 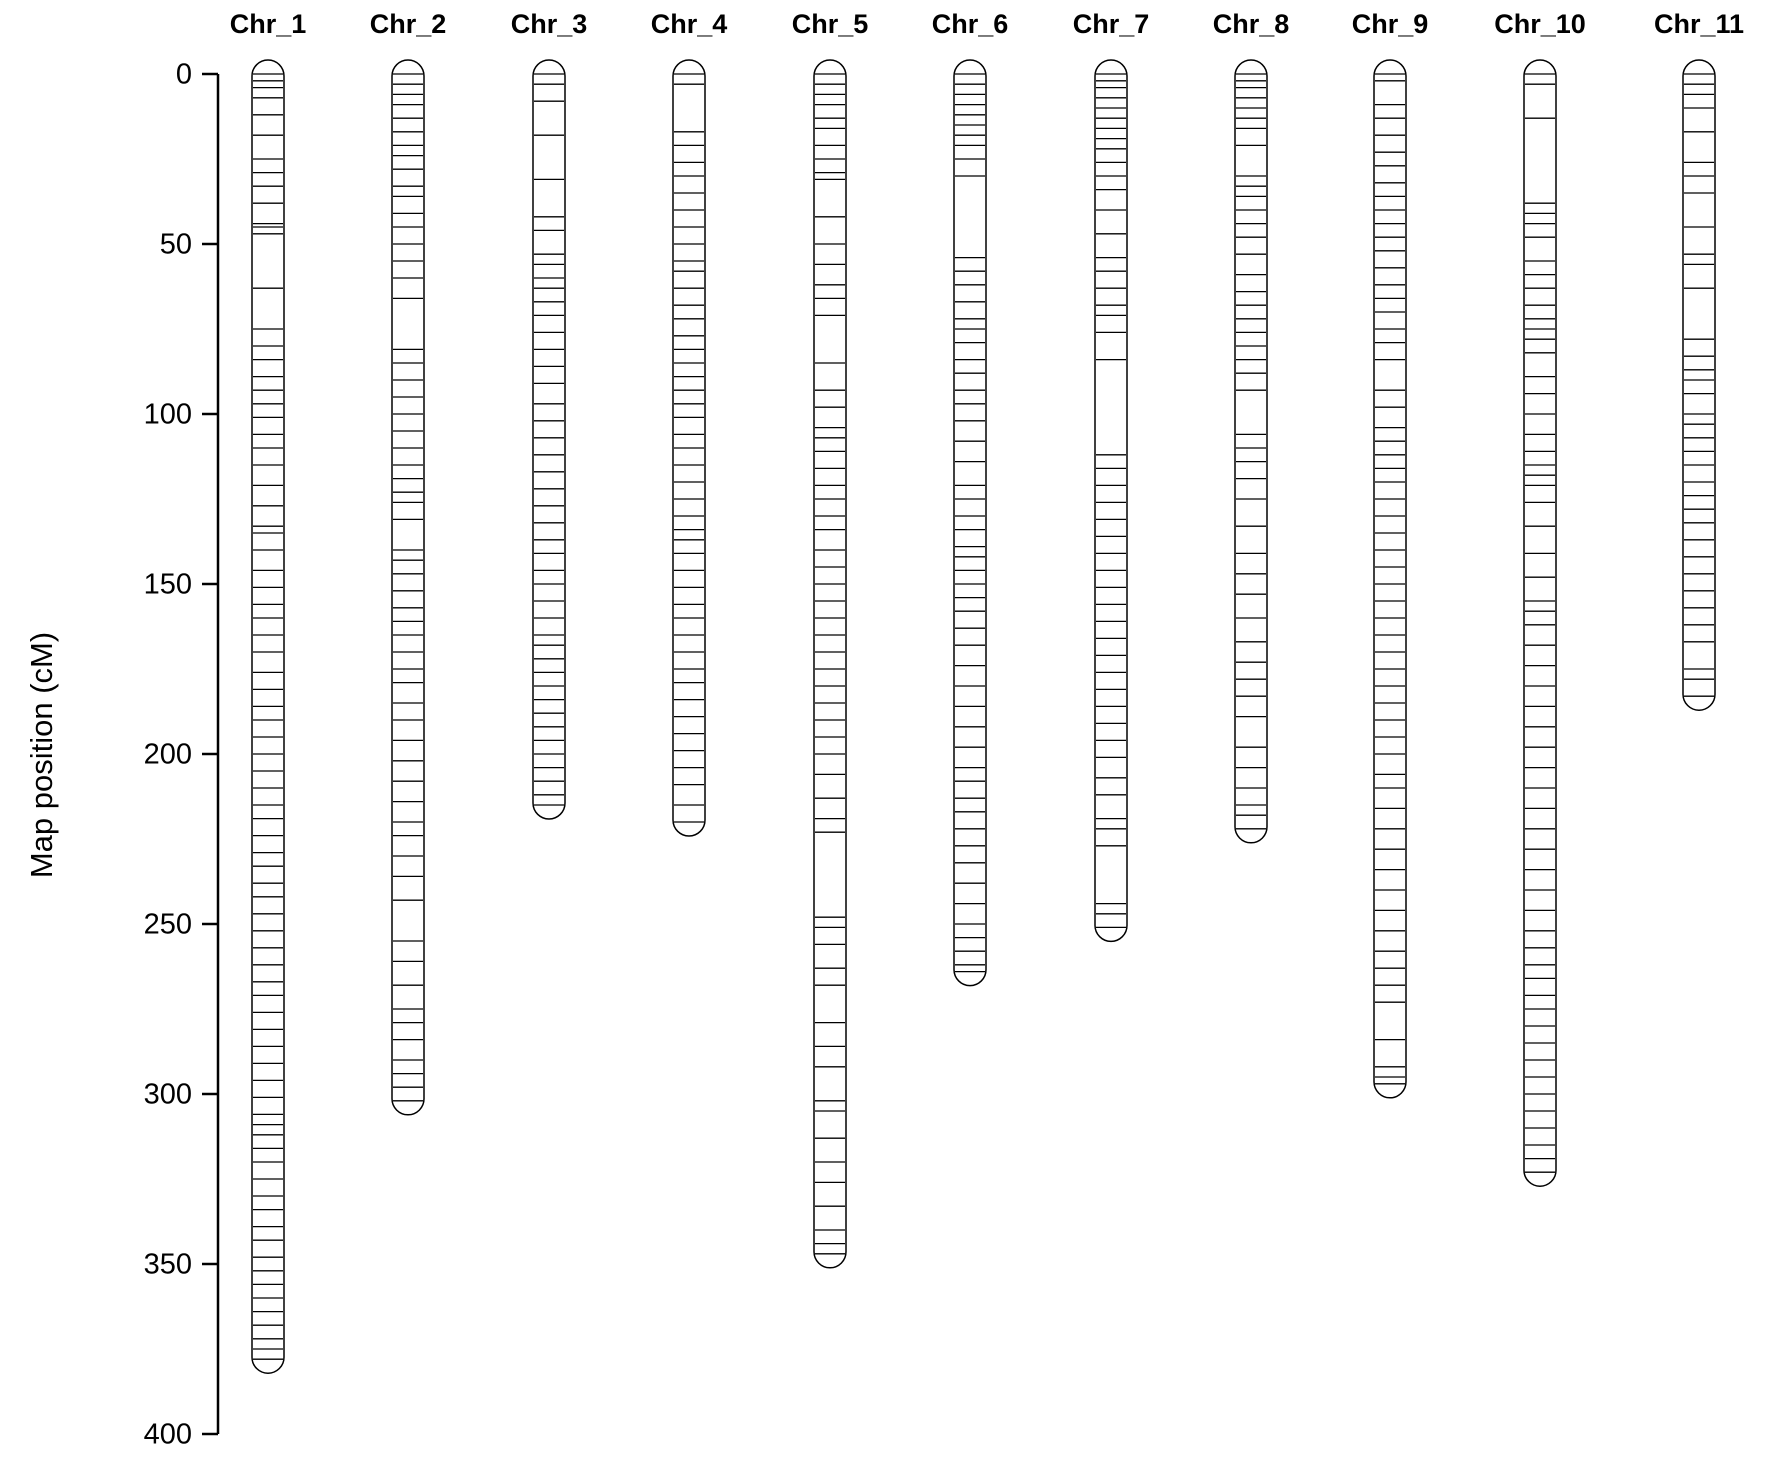 I want to click on chromosome-label: Chr_9, so click(x=1390, y=24).